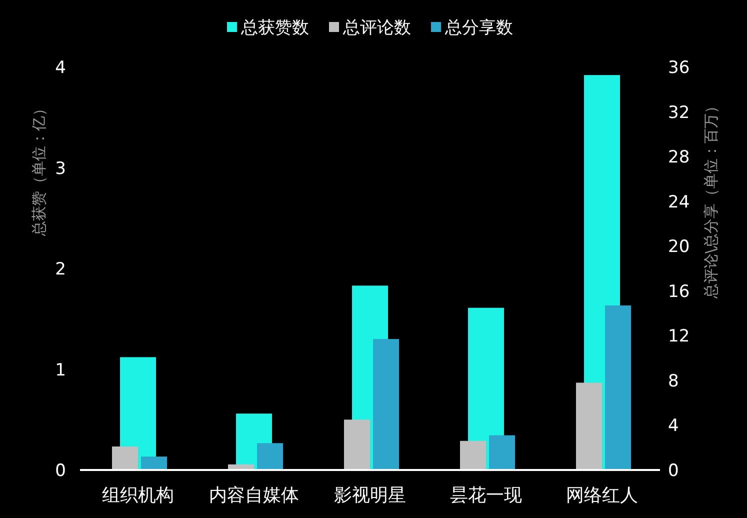 This screenshot has height=518, width=747. Describe the element at coordinates (376, 28) in the screenshot. I see `legend-label: 总评论数` at that location.